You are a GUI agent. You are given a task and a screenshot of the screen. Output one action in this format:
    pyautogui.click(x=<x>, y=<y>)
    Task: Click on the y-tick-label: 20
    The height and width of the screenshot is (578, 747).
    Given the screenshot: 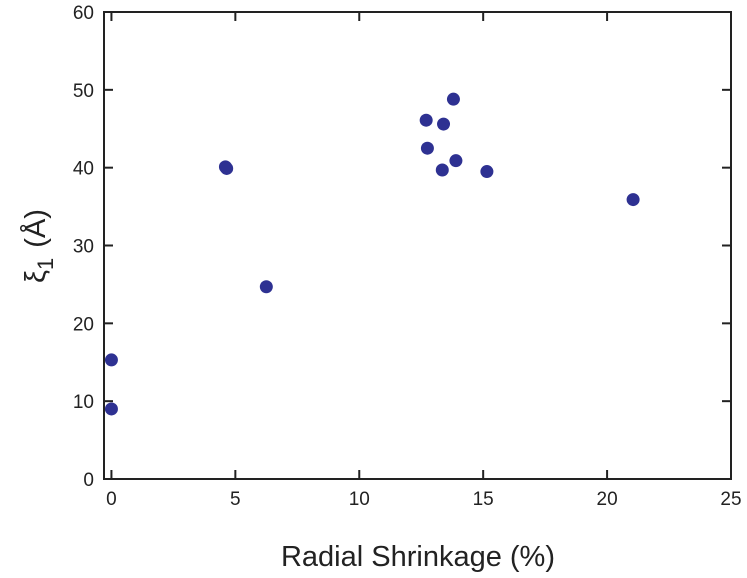 What is the action you would take?
    pyautogui.click(x=83, y=324)
    